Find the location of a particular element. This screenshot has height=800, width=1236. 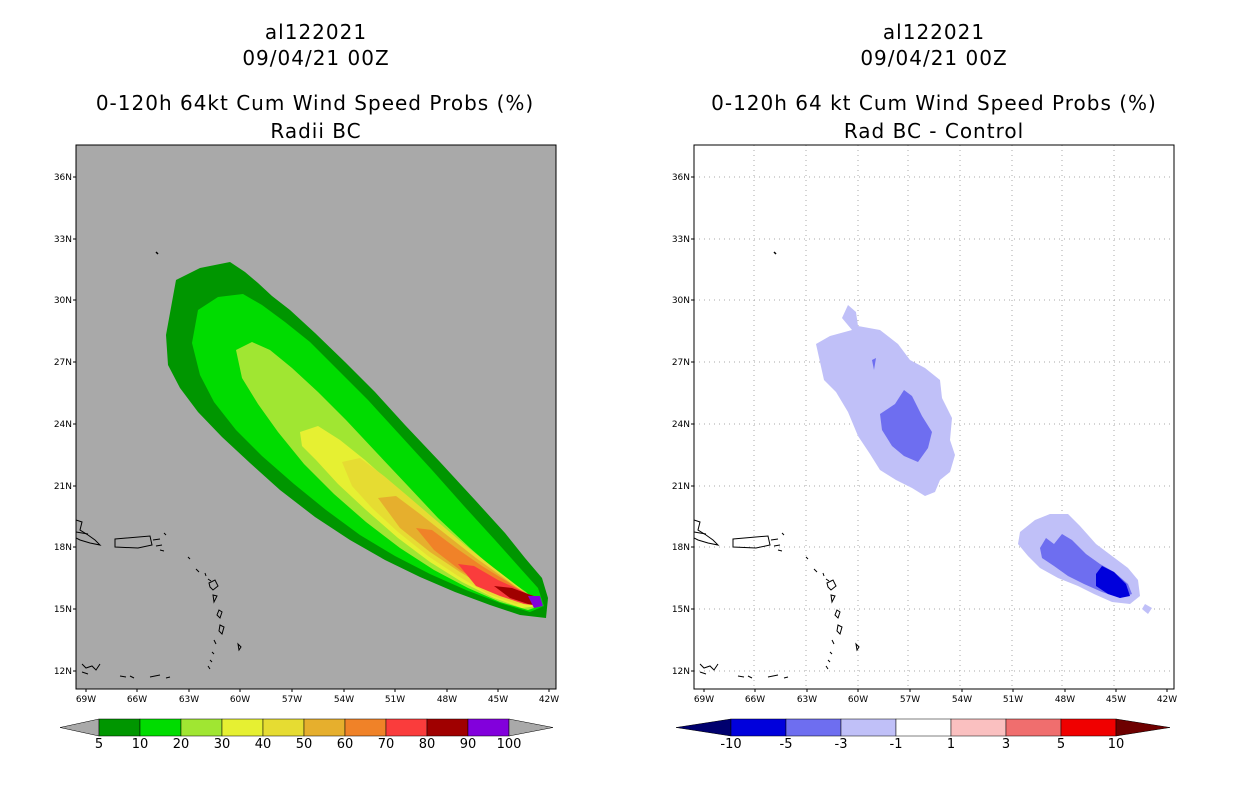

right-lon-label: 48W is located at coordinates (1065, 700).